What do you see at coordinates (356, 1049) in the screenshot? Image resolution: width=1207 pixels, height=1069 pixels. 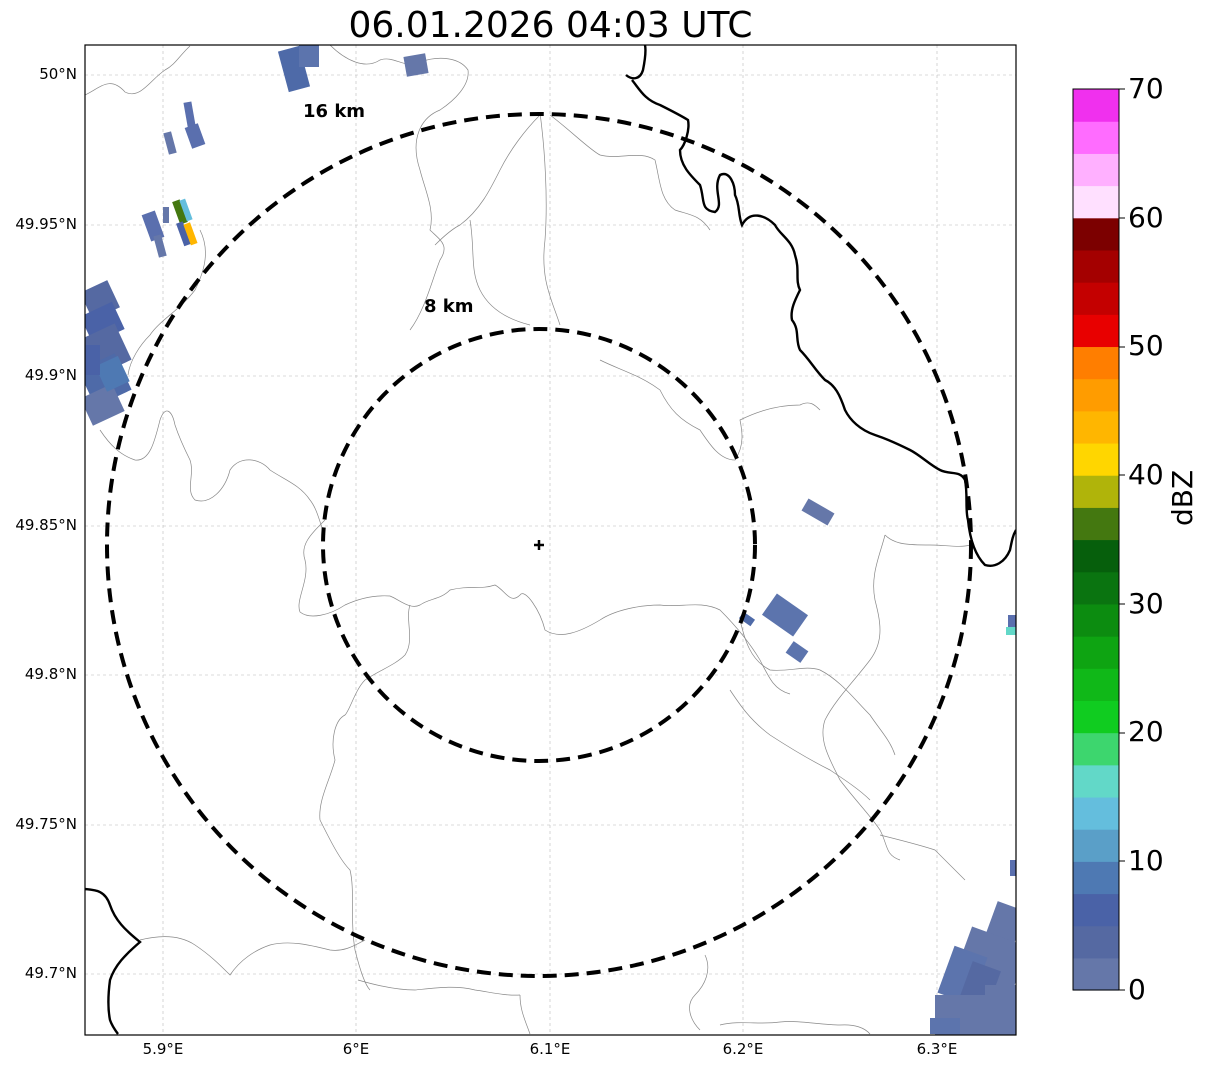 I see `lon-label: 6°E` at bounding box center [356, 1049].